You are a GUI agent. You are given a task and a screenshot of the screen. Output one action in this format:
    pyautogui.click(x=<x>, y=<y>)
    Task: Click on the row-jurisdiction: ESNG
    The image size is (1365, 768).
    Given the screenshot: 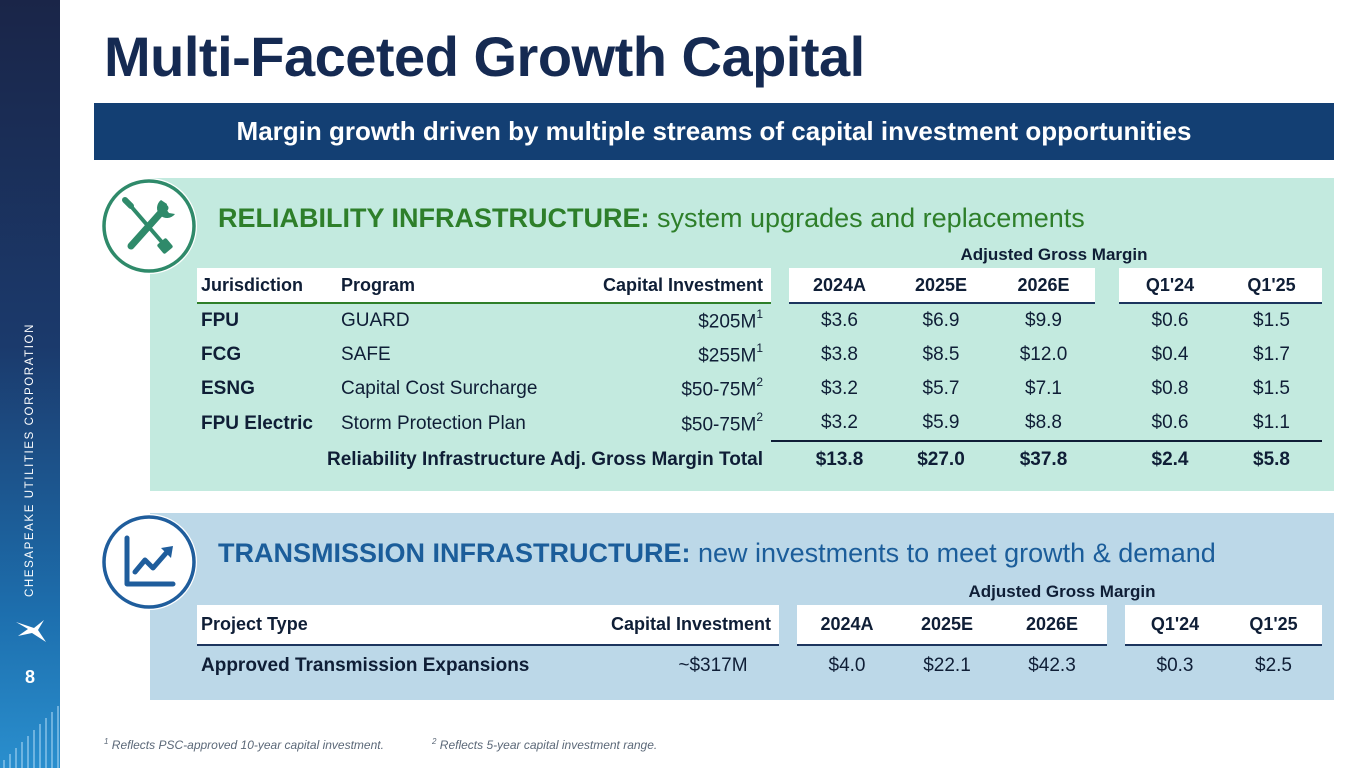 What is the action you would take?
    pyautogui.click(x=228, y=389)
    